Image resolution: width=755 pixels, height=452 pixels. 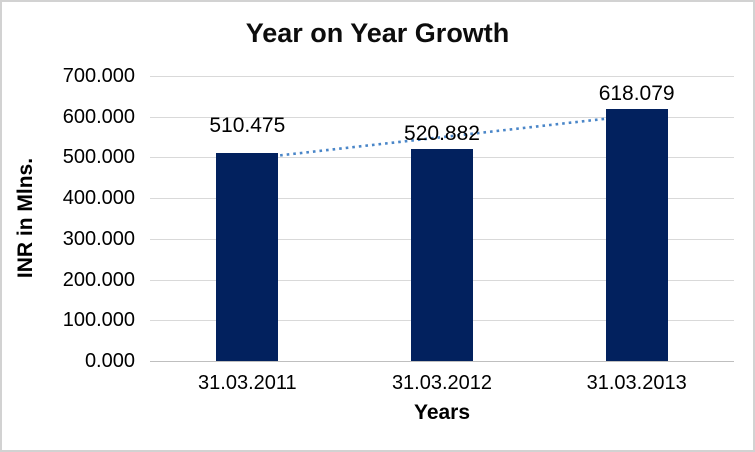 I want to click on chart-title: Year on Year Growth, so click(x=377, y=33).